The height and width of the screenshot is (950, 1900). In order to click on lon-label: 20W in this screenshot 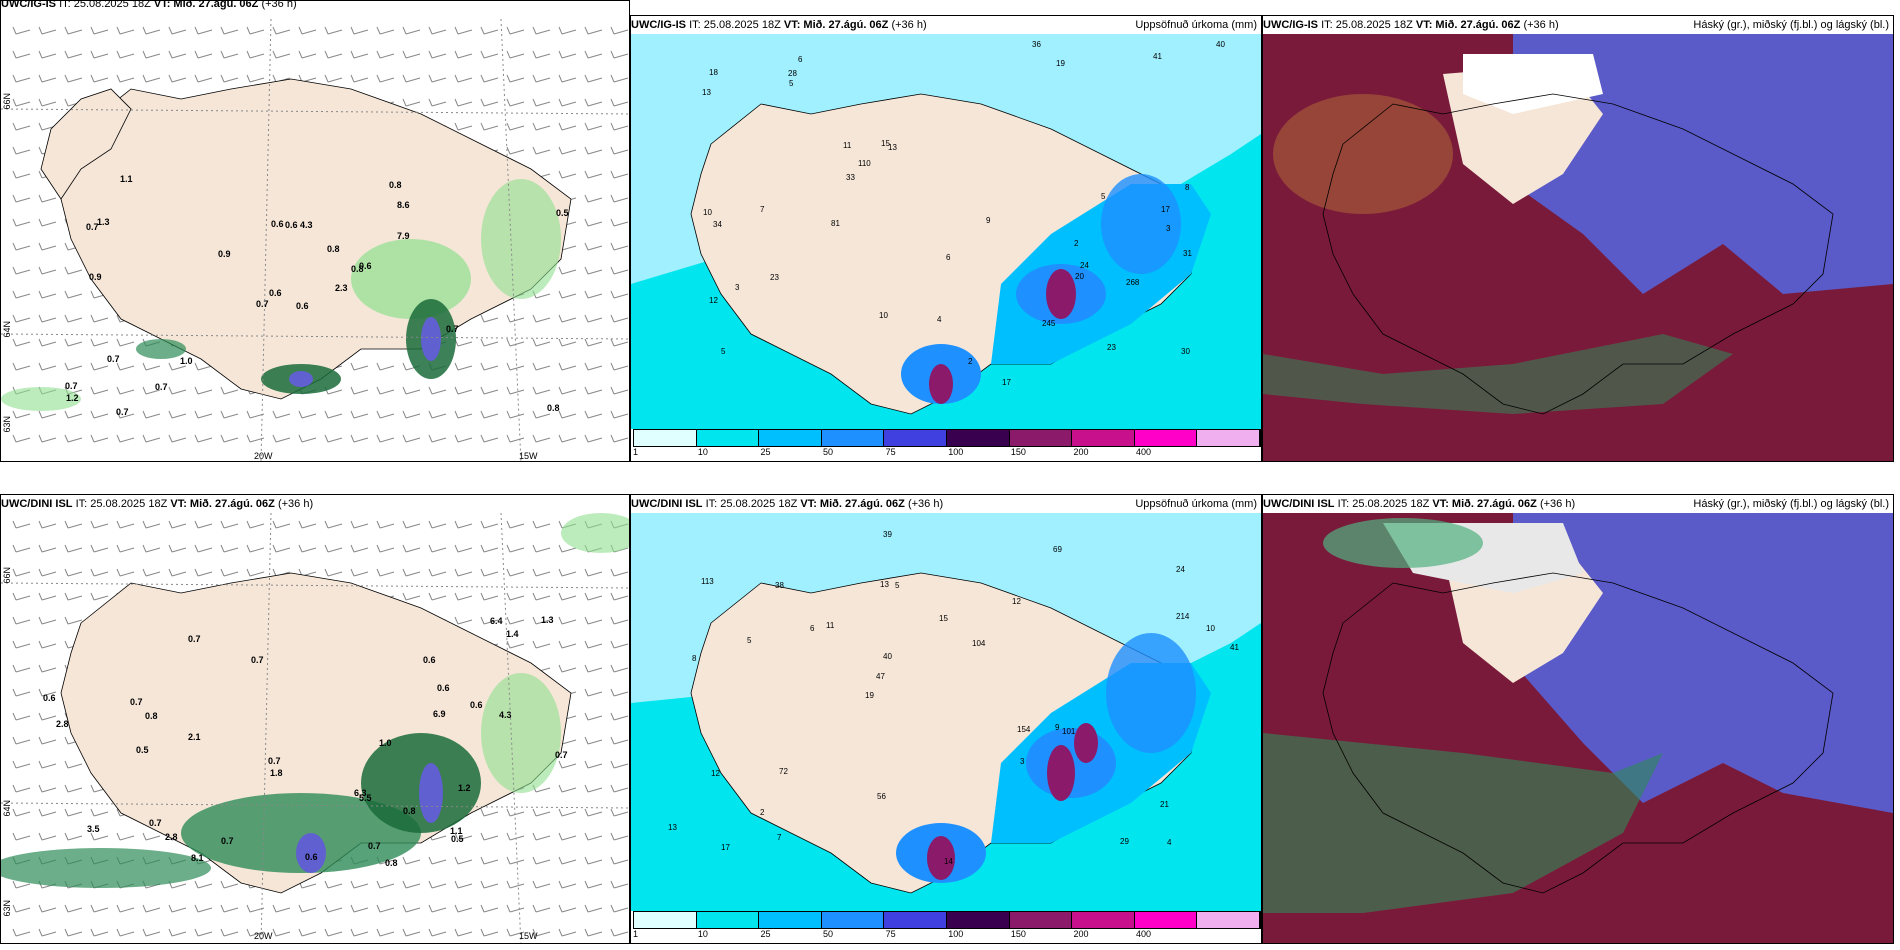, I will do `click(263, 456)`.